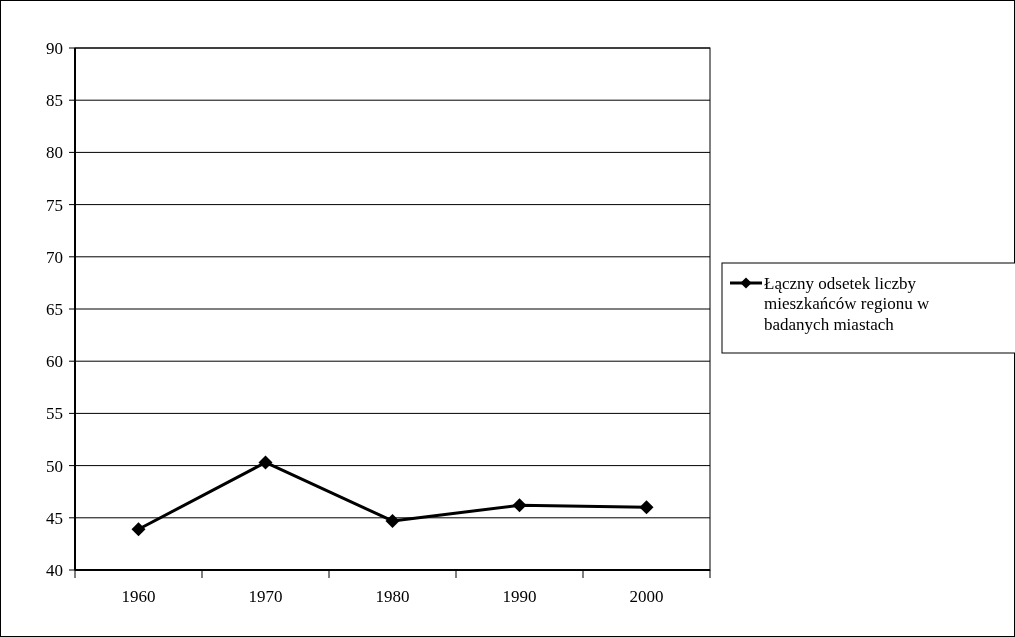 The image size is (1015, 637). Describe the element at coordinates (54, 362) in the screenshot. I see `y-tick-label: 60` at that location.